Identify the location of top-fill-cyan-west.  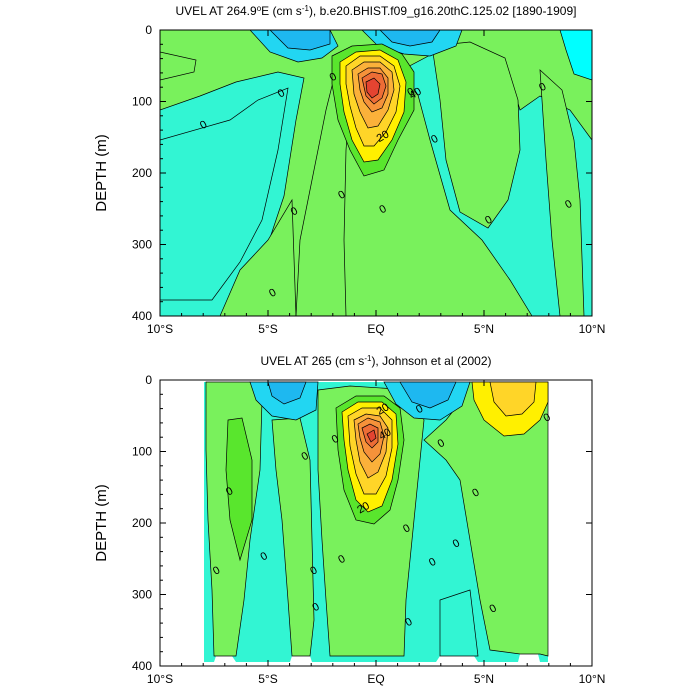
(224, 194).